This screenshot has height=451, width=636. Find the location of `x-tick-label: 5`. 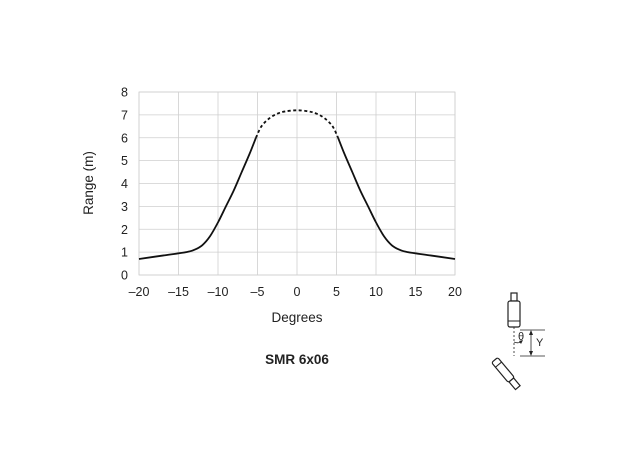

x-tick-label: 5 is located at coordinates (336, 292).